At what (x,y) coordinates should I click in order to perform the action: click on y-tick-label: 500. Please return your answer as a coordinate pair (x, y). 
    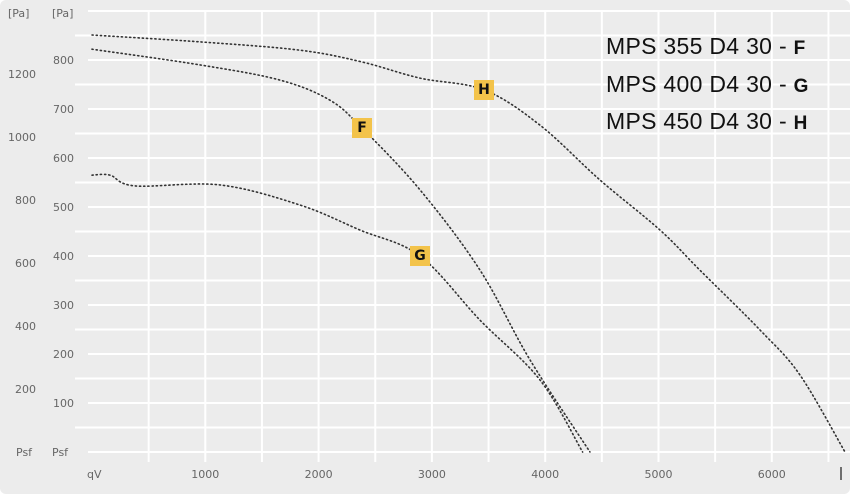
    Looking at the image, I should click on (63, 207).